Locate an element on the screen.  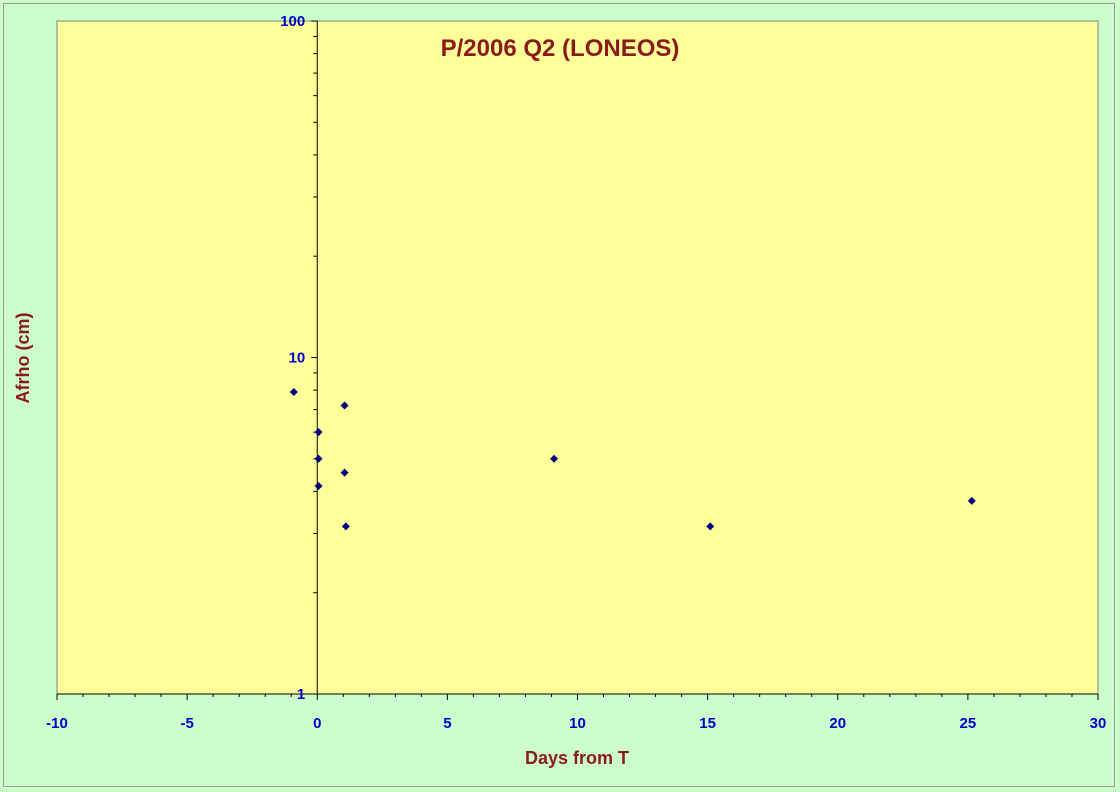
y-tick-labels: 1 10 100 is located at coordinates (292, 358).